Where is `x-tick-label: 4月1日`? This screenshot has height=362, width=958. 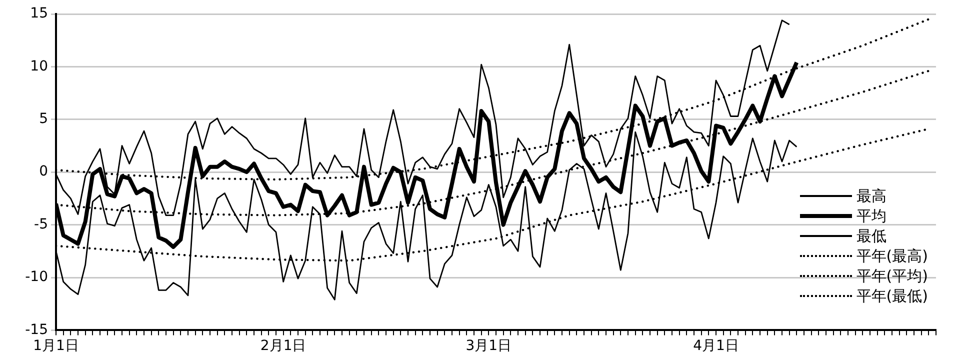 x-tick-label: 4月1日 is located at coordinates (716, 346).